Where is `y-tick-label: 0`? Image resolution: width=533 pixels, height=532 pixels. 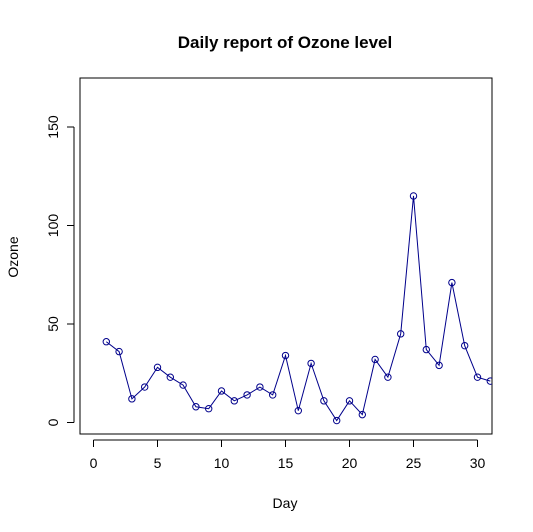 y-tick-label: 0 is located at coordinates (53, 422).